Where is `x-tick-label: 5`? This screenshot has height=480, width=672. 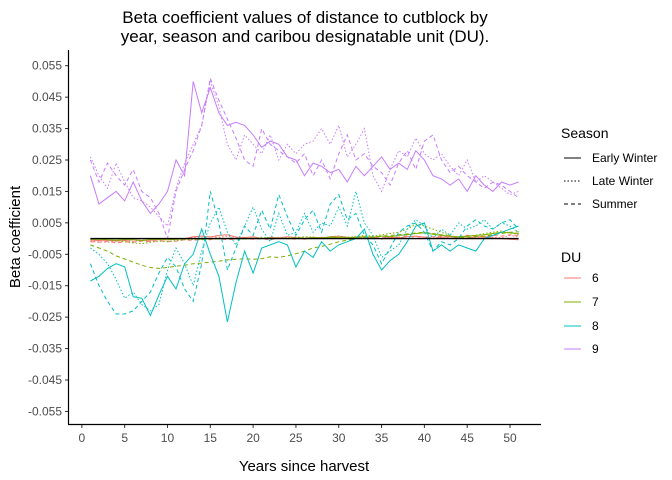
x-tick-label: 5 is located at coordinates (124, 438).